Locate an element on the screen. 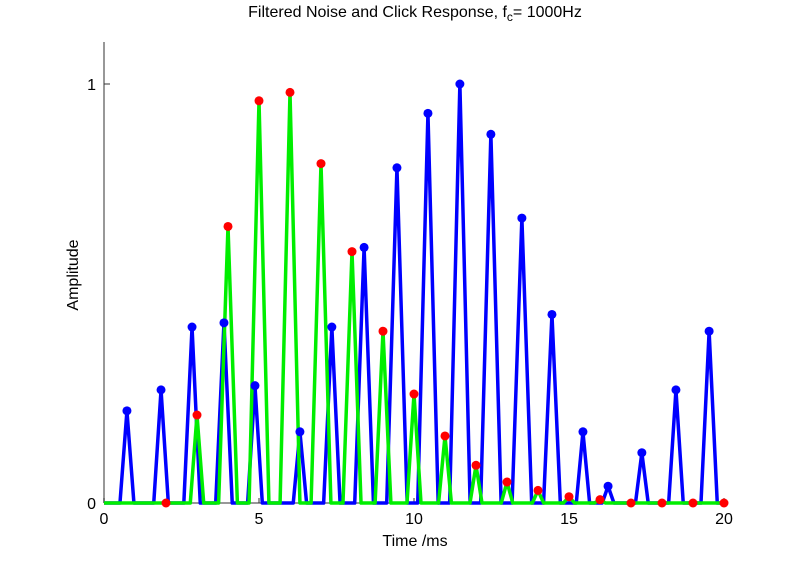 Image resolution: width=800 pixels, height=565 pixels. chart-title-subscript: c is located at coordinates (509, 17).